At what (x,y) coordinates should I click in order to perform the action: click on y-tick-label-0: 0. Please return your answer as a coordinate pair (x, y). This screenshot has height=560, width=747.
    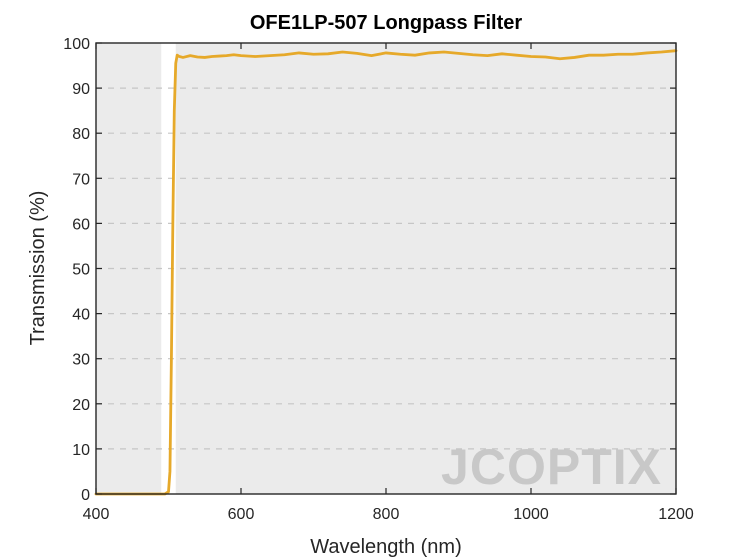
    Looking at the image, I should click on (85, 495).